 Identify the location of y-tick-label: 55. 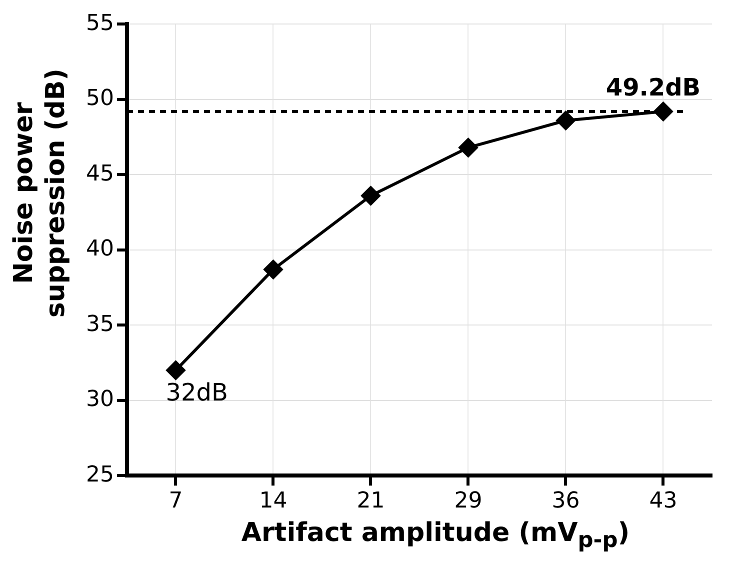
(100, 23).